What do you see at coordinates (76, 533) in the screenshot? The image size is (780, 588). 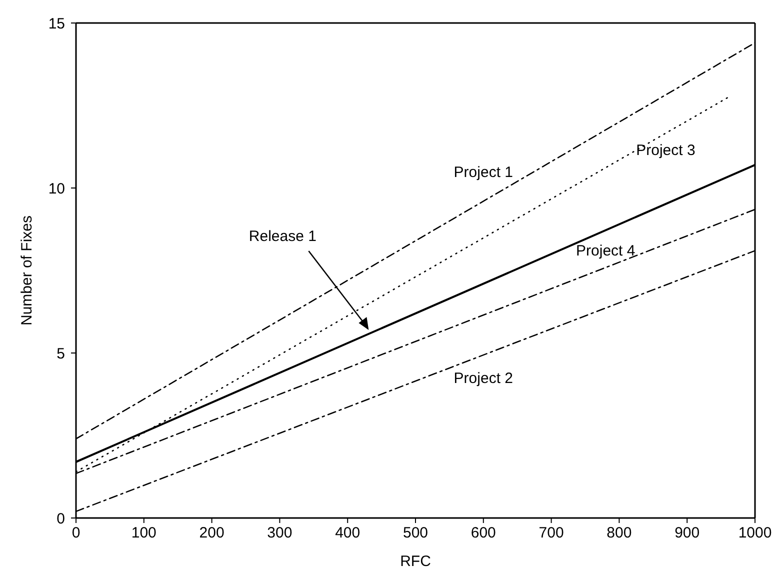 I see `x-tick-label: 0` at bounding box center [76, 533].